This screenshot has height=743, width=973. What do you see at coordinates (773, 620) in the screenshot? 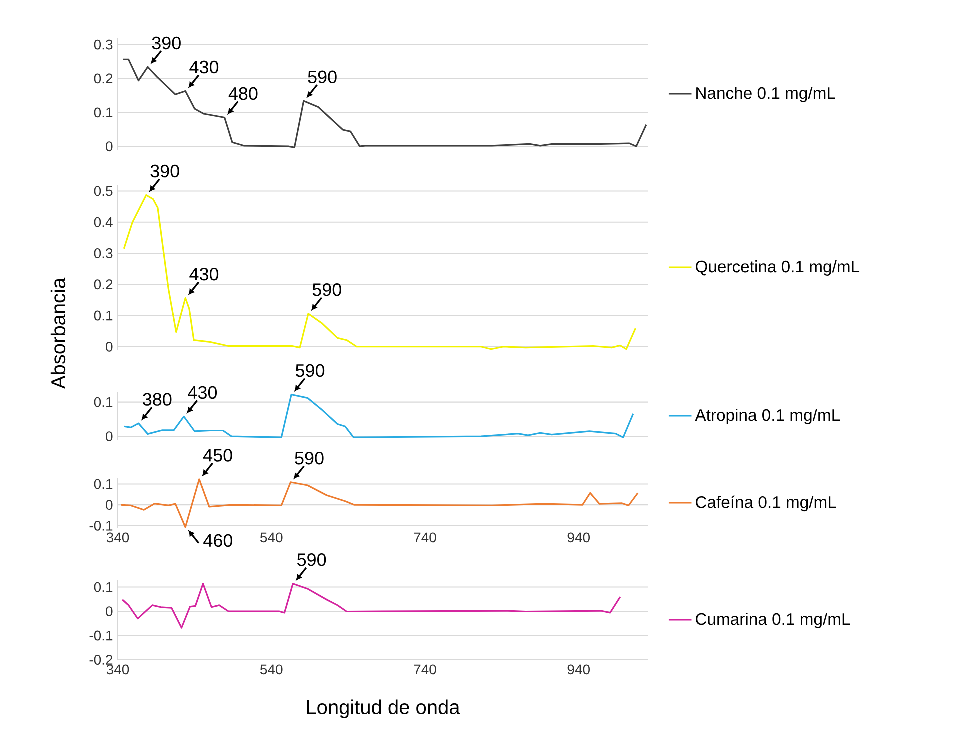
I see `legend-label: Cumarina 0.1 mg/mL` at bounding box center [773, 620].